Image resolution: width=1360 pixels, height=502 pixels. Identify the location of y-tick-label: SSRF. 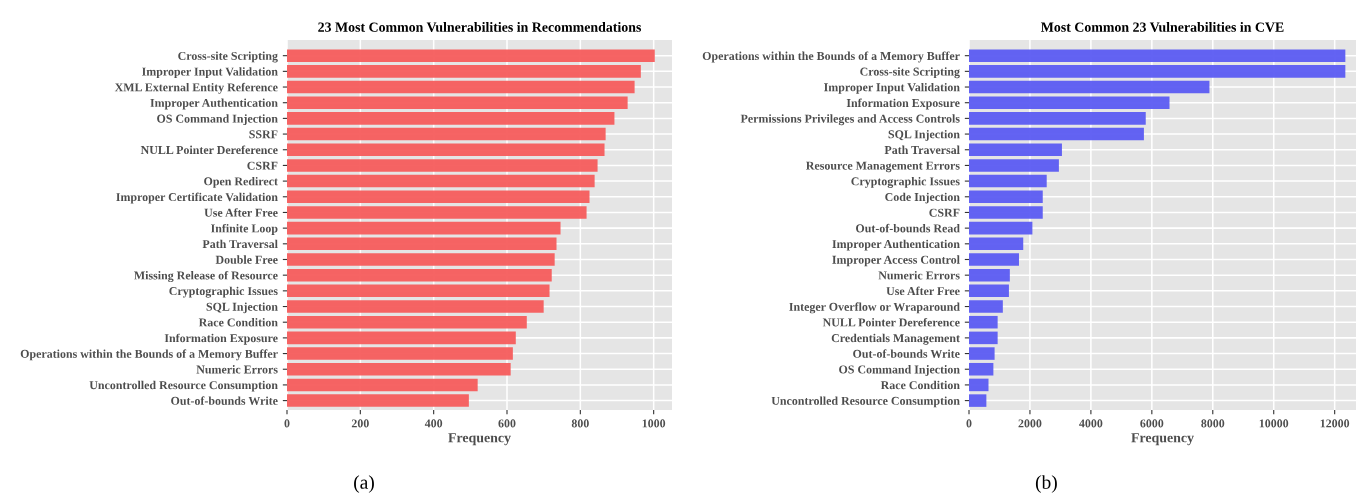
(263, 134).